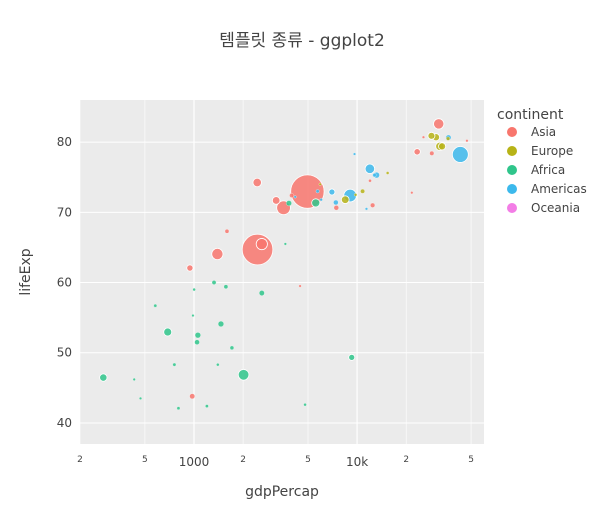 This screenshot has height=525, width=605. I want to click on legend-item: Europe, so click(540, 151).